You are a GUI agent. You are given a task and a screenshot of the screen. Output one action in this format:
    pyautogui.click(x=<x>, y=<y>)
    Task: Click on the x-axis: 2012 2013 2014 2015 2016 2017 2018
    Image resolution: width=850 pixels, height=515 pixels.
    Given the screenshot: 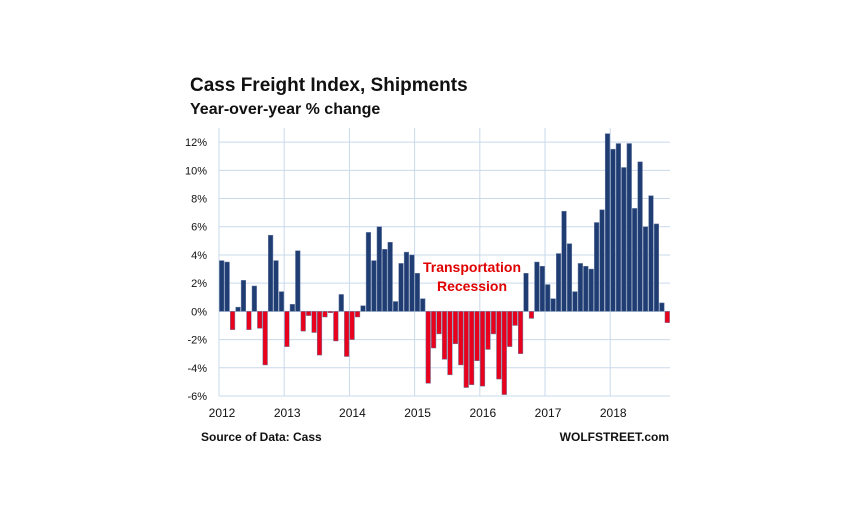 What is the action you would take?
    pyautogui.click(x=418, y=413)
    